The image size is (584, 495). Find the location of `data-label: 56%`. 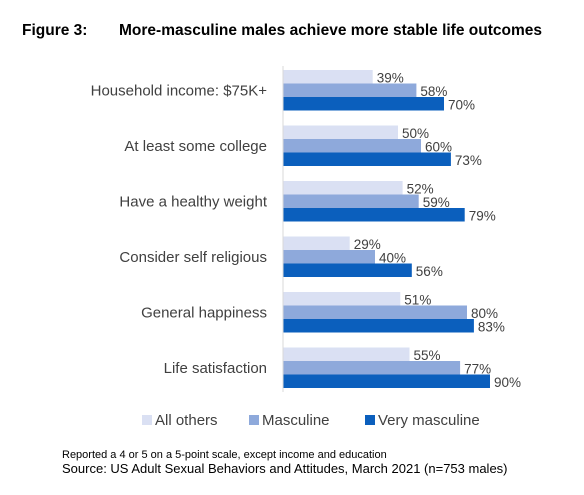

data-label: 56% is located at coordinates (429, 271).